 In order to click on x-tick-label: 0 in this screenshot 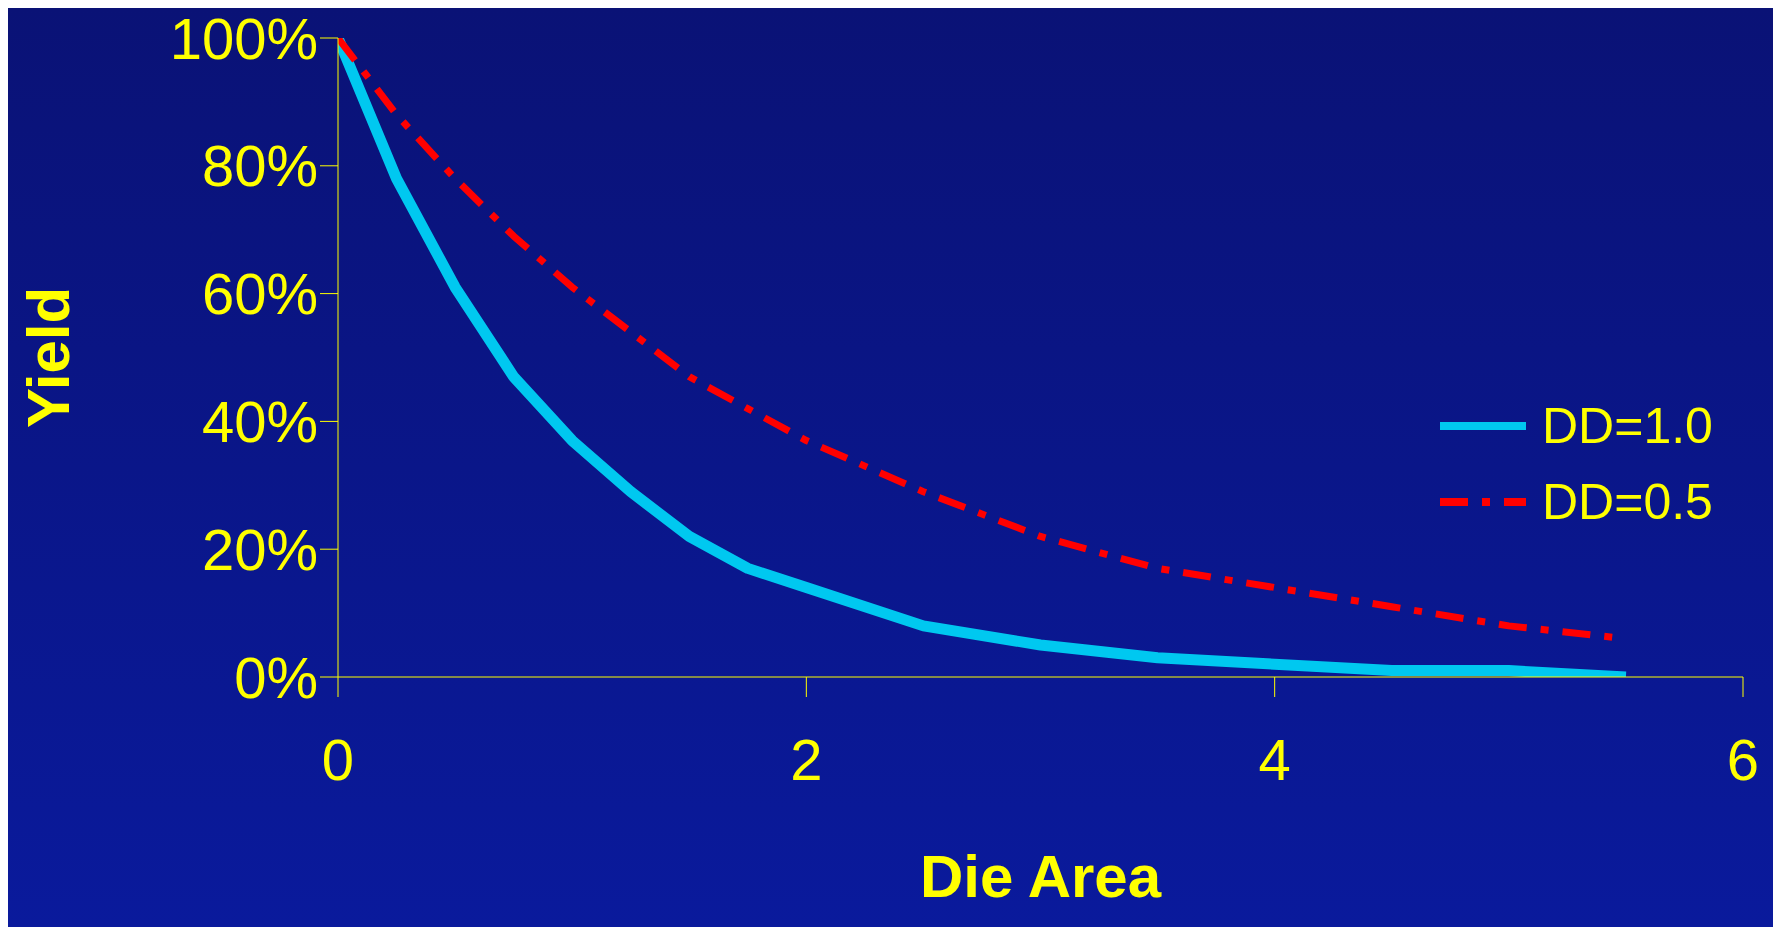, I will do `click(338, 760)`.